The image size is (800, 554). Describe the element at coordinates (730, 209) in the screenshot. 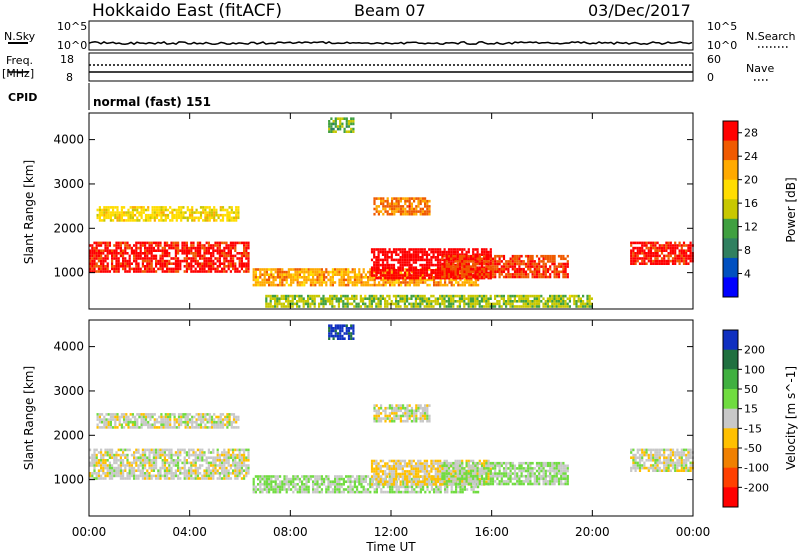

I see `colorbar-segment` at that location.